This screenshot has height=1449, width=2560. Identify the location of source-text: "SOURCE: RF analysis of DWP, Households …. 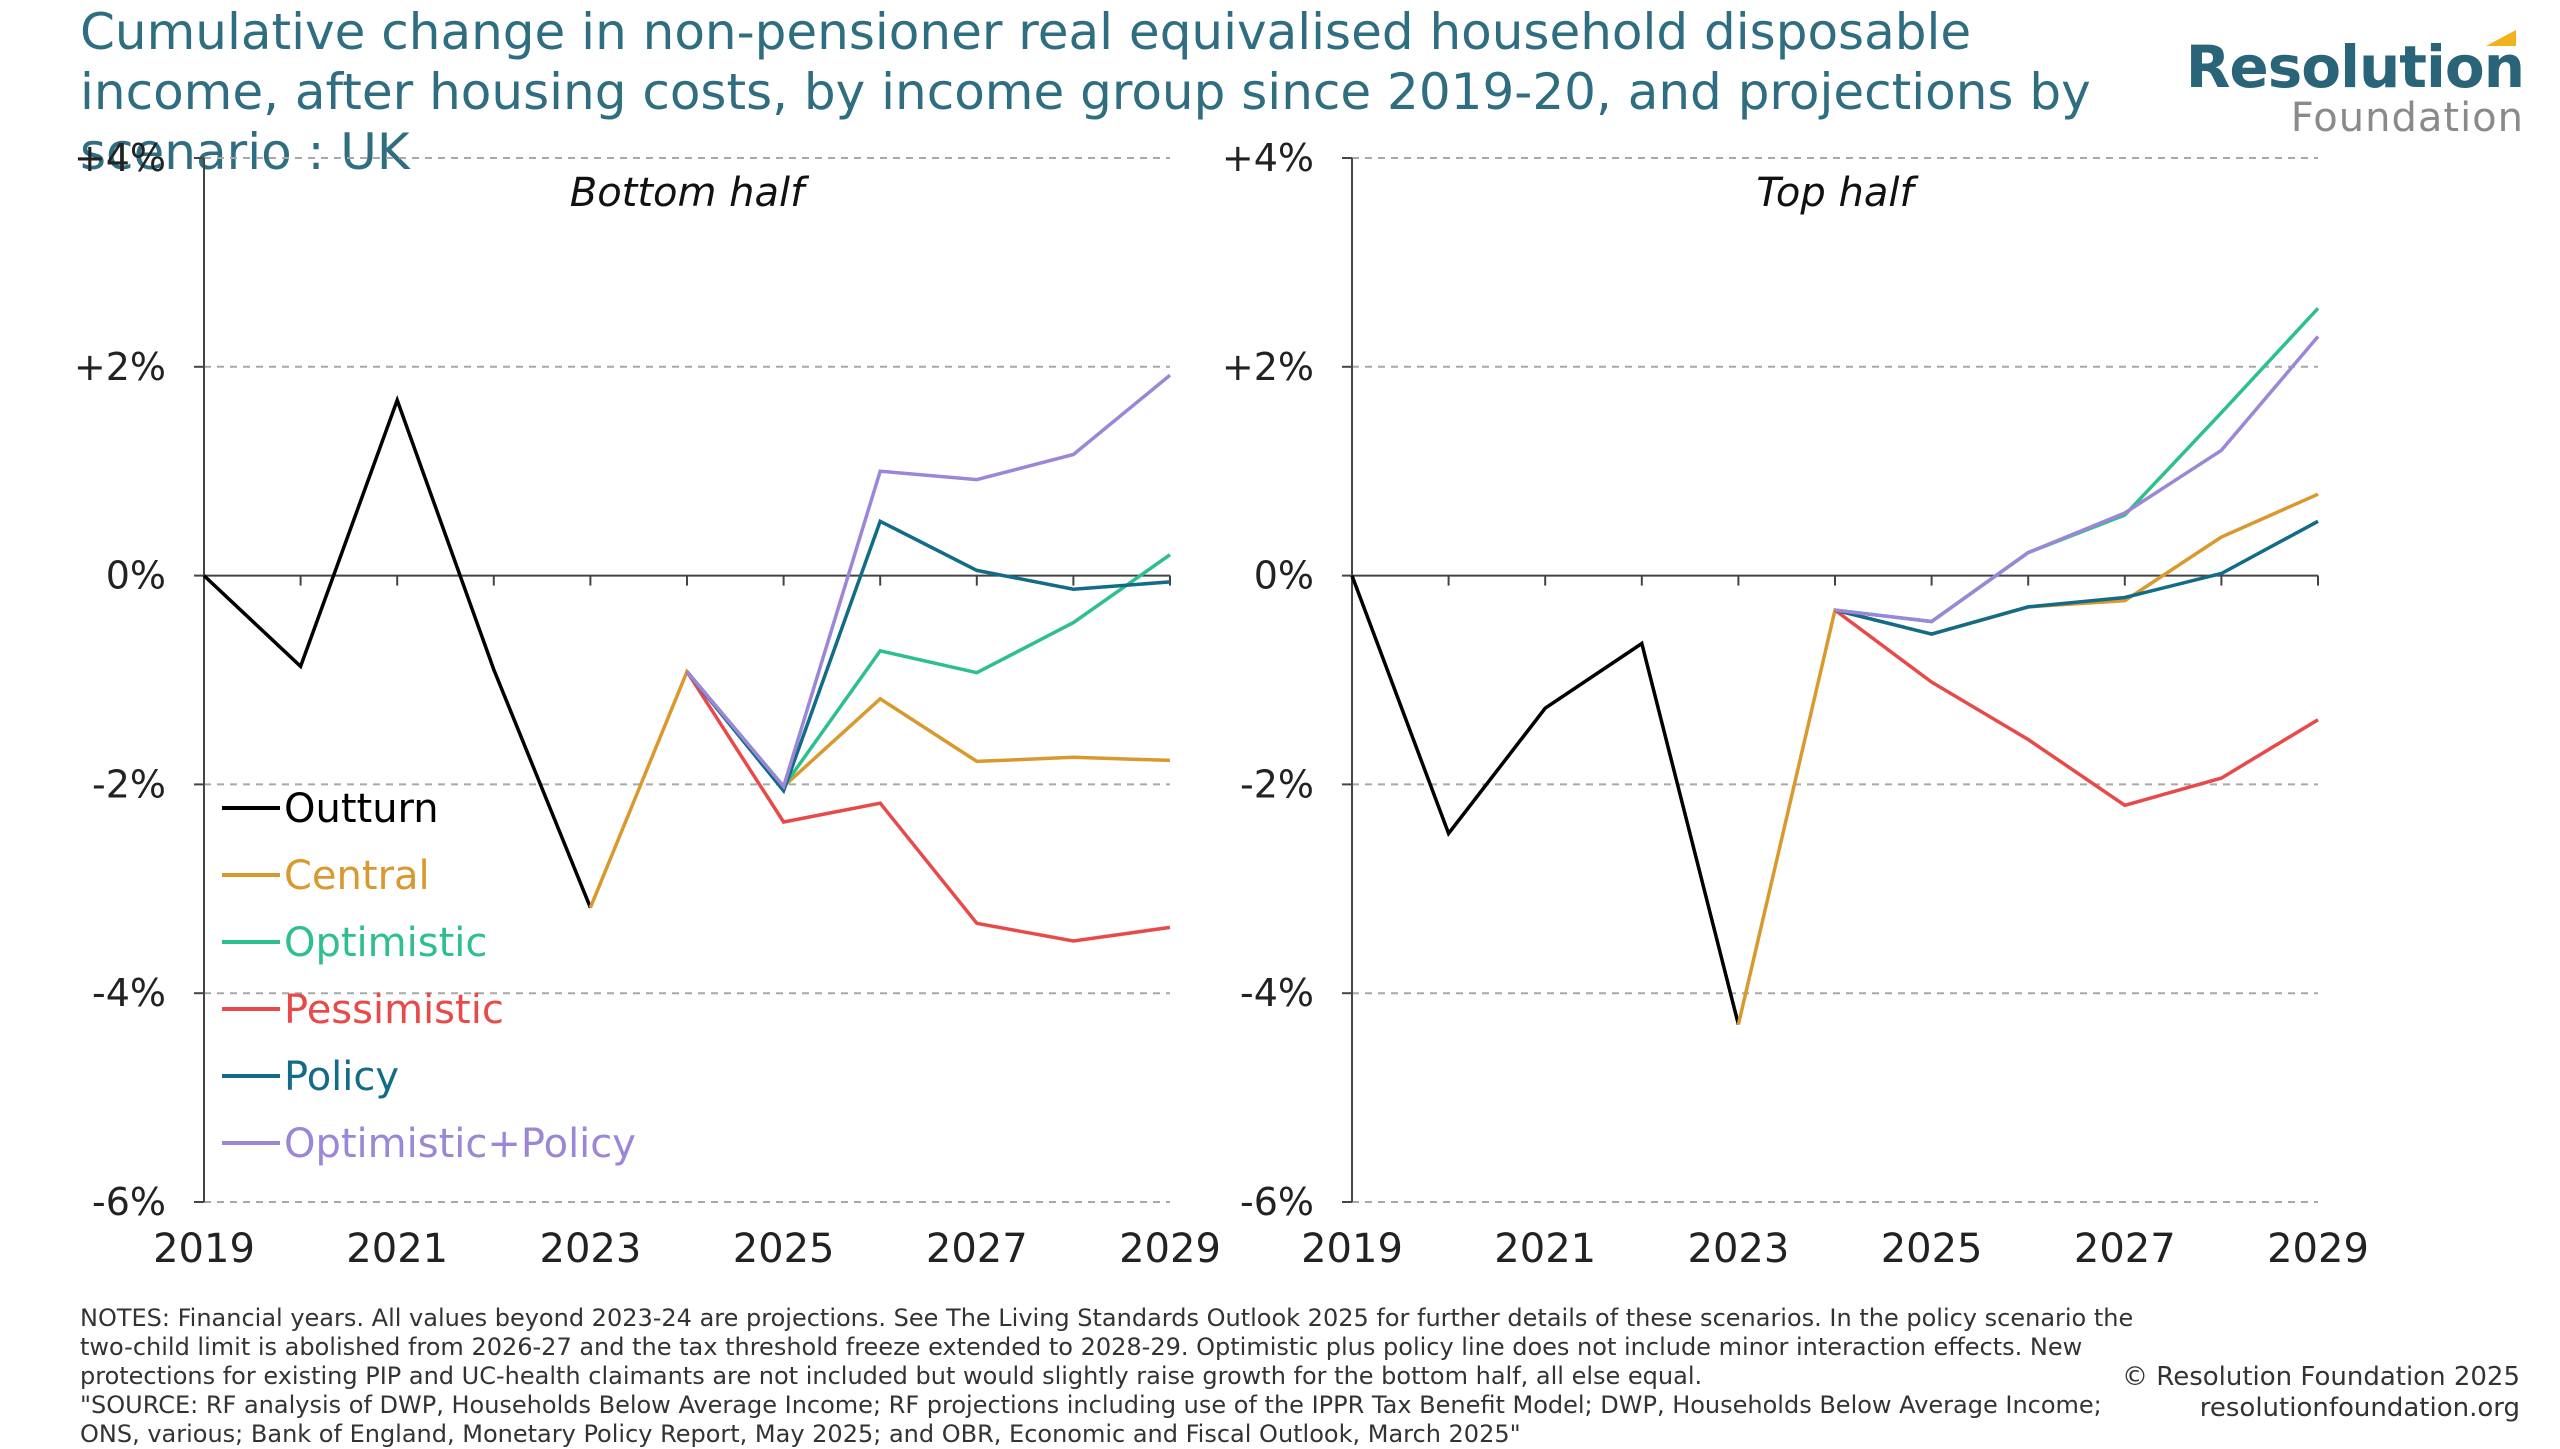
(1091, 1419).